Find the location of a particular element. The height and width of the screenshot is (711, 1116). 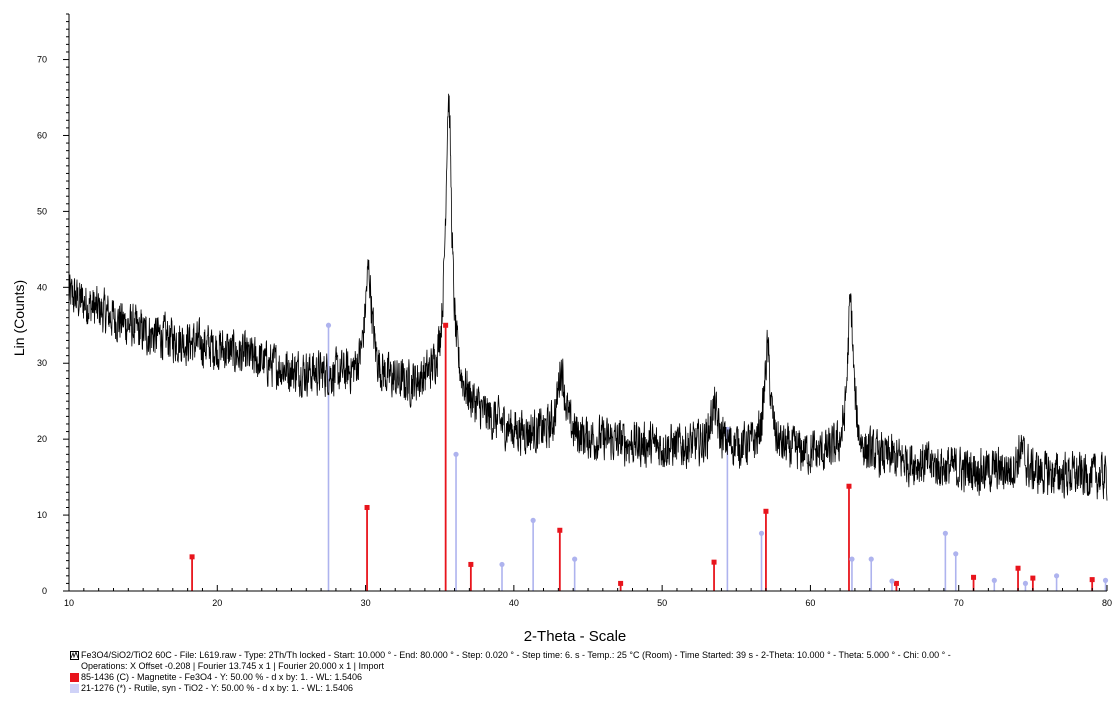

x-tick-label: 70 is located at coordinates (959, 603).